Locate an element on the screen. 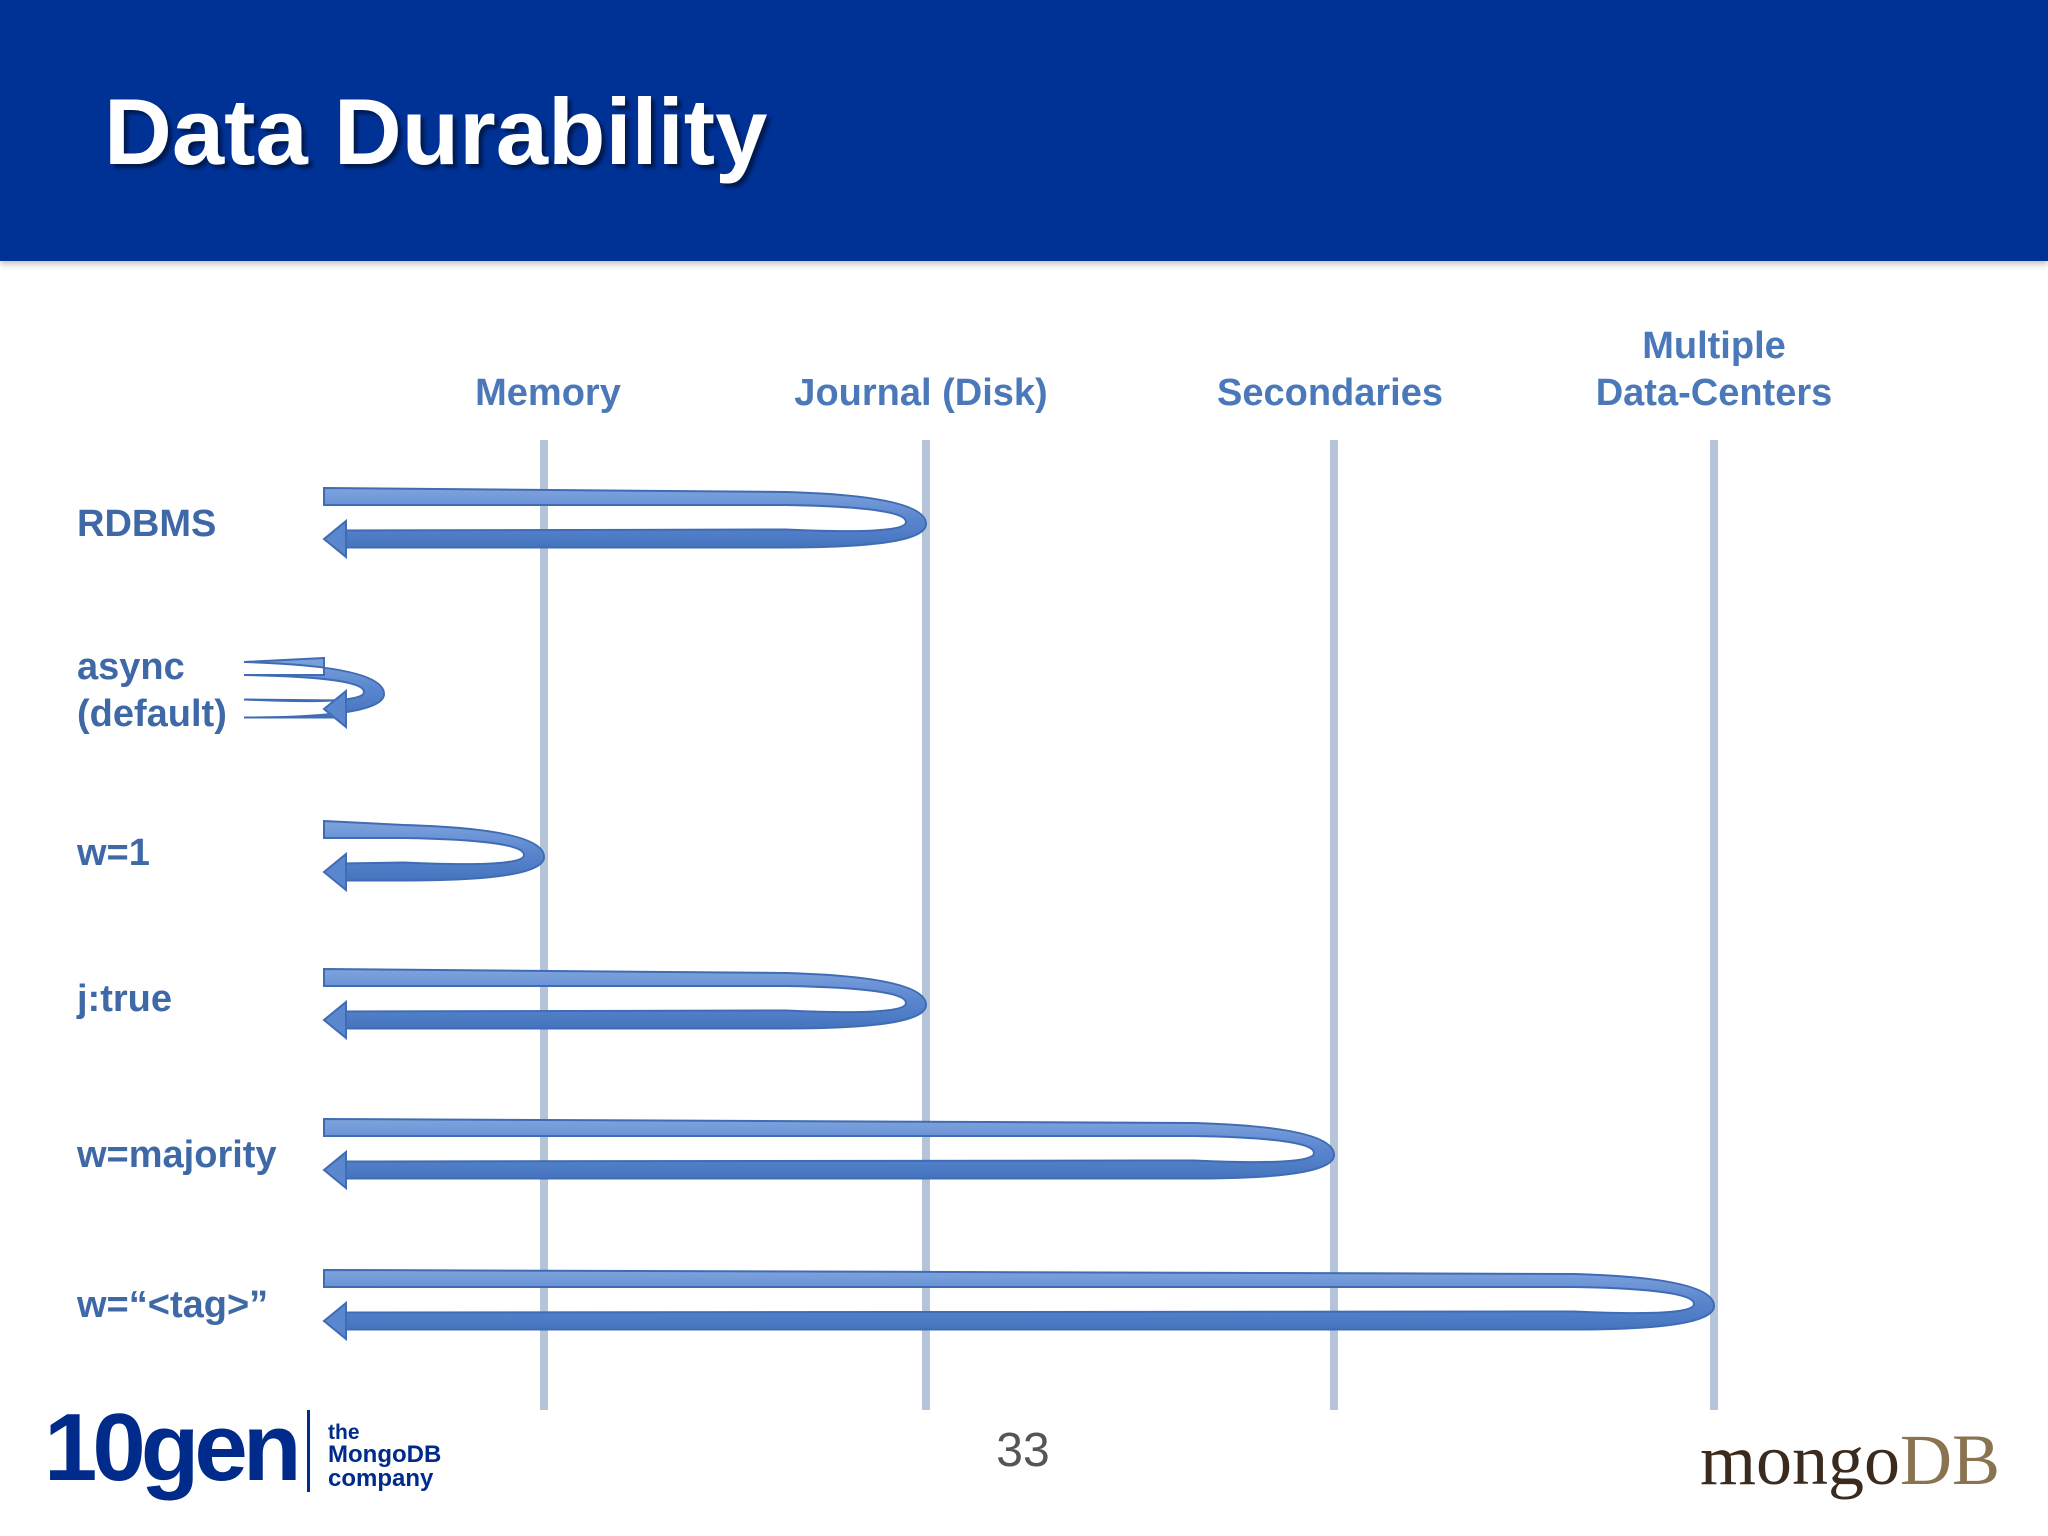 The width and height of the screenshot is (2048, 1536). footer-tagline-line-3: company is located at coordinates (381, 1478).